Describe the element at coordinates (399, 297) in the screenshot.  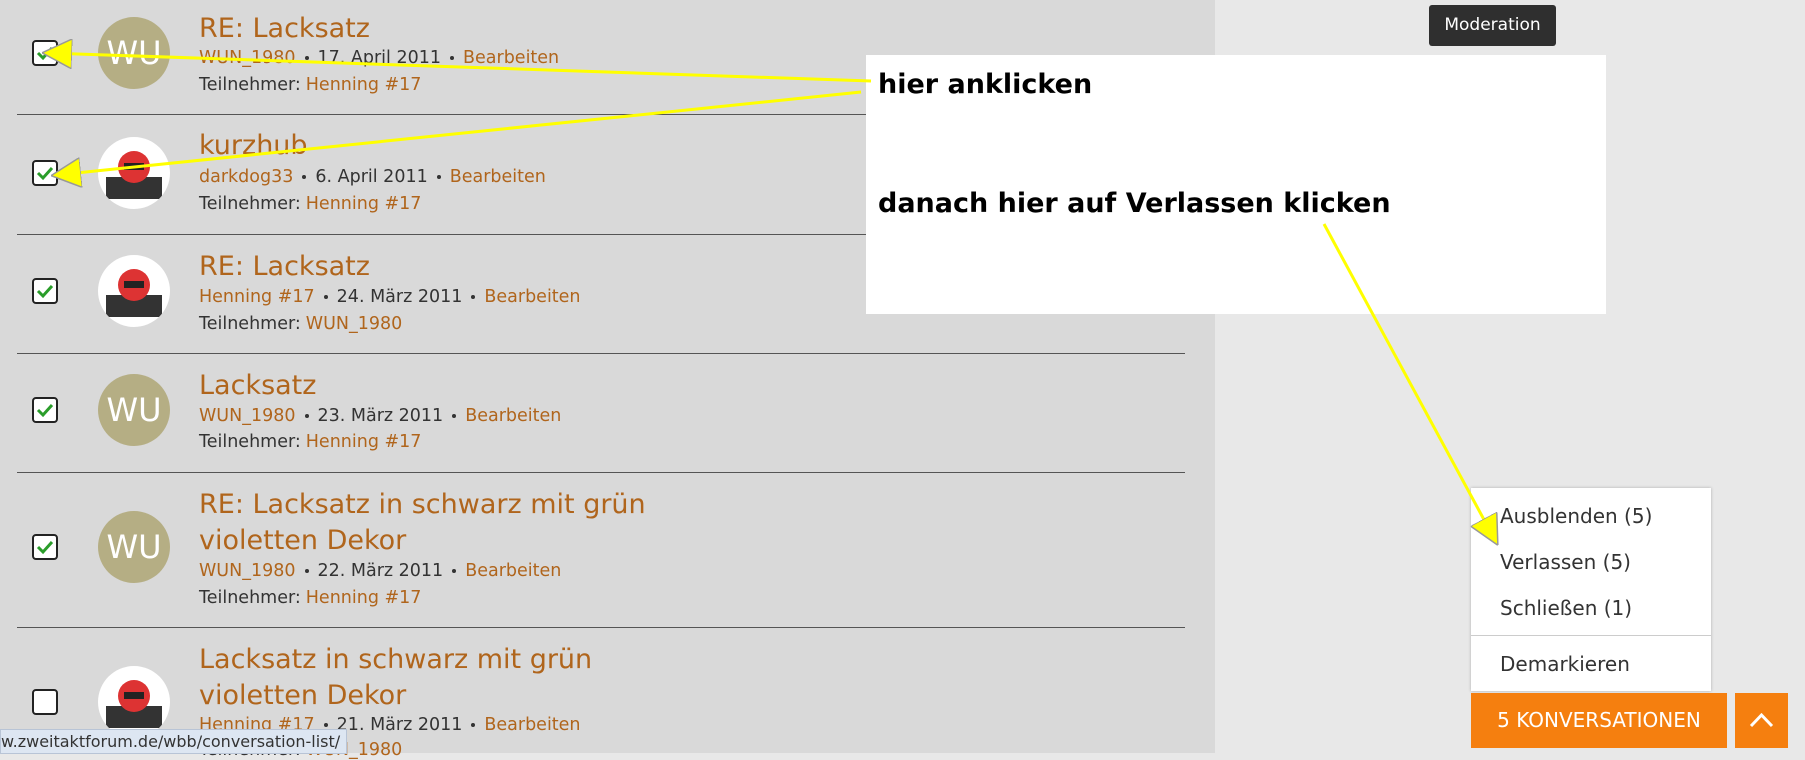
I see `date: 24. März 2011` at that location.